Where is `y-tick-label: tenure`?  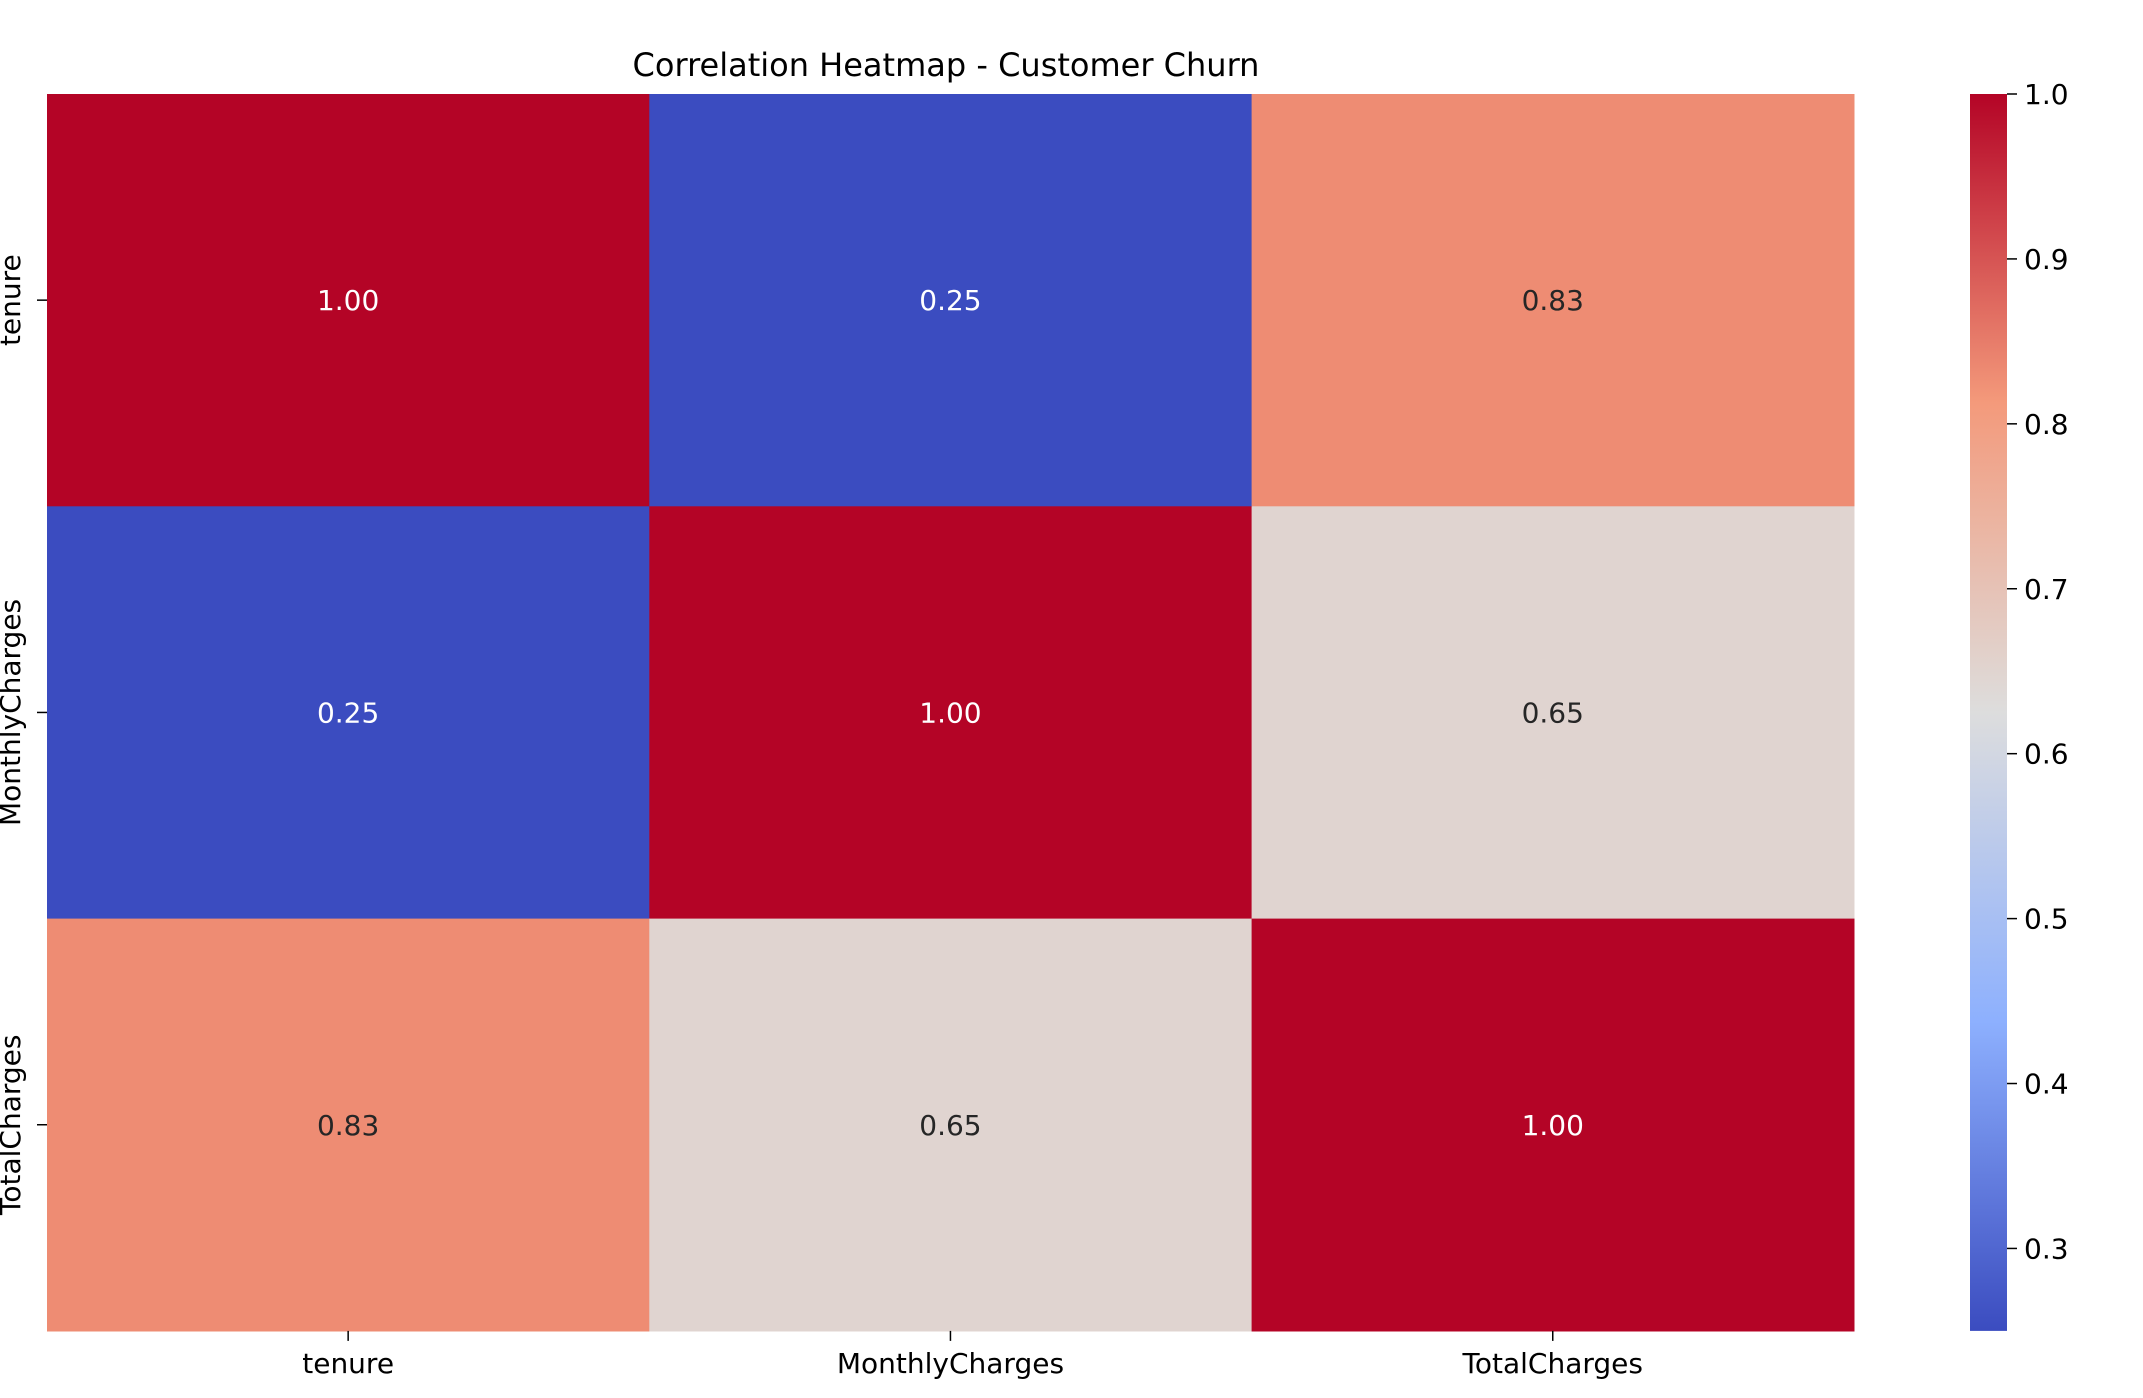 y-tick-label: tenure is located at coordinates (13, 300).